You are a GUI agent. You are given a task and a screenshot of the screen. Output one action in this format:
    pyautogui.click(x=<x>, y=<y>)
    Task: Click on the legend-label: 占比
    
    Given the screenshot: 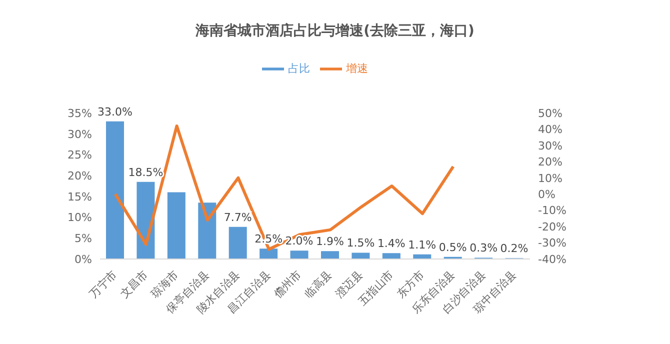 What is the action you would take?
    pyautogui.click(x=299, y=69)
    